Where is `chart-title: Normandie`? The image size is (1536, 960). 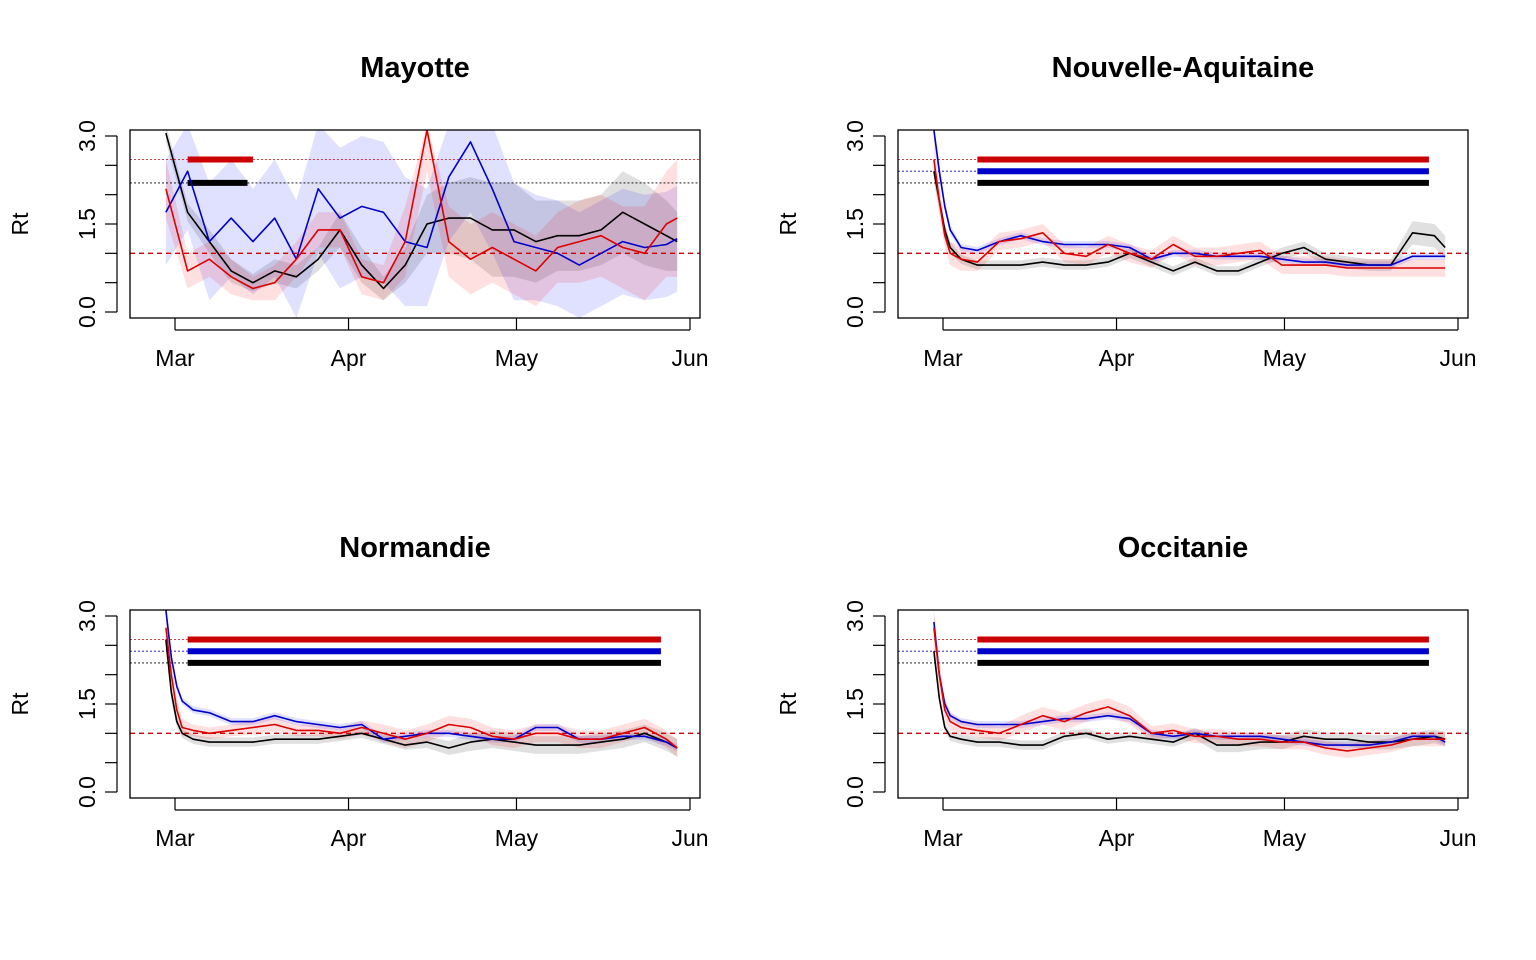
chart-title: Normandie is located at coordinates (414, 548).